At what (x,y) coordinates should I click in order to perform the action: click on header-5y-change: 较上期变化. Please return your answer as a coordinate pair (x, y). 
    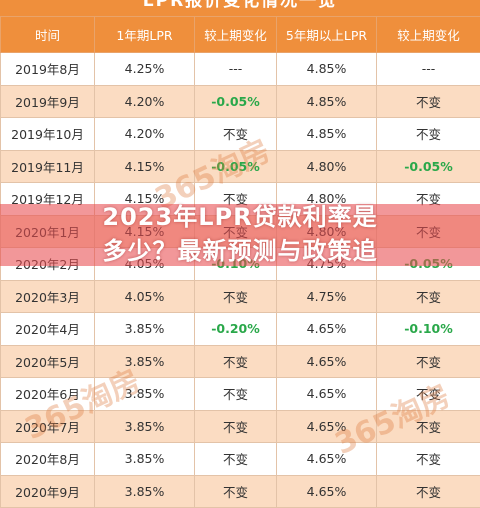
    Looking at the image, I should click on (428, 35).